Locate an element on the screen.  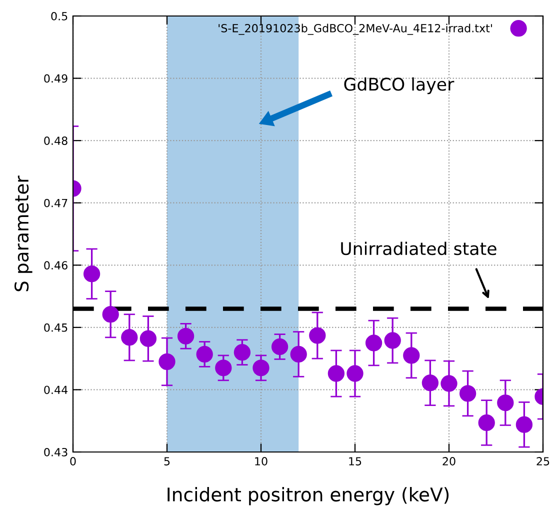
x-tick-label: 20 is located at coordinates (449, 461).